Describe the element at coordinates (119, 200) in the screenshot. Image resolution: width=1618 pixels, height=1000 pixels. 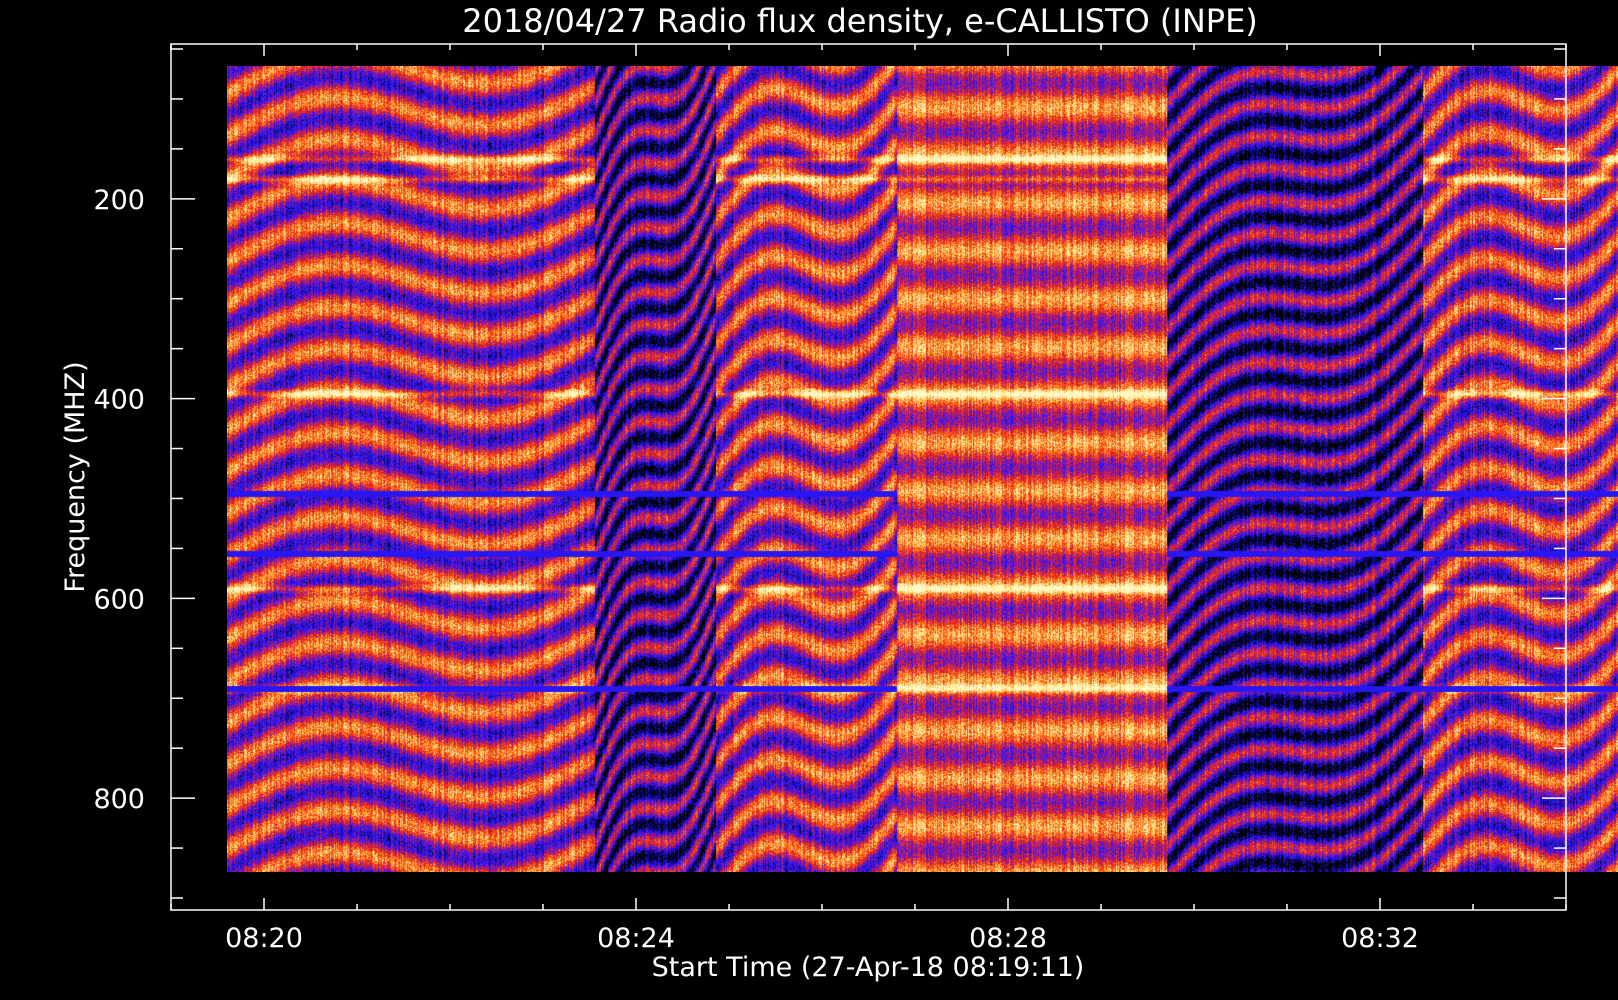
I see `y-tick-label: 200` at that location.